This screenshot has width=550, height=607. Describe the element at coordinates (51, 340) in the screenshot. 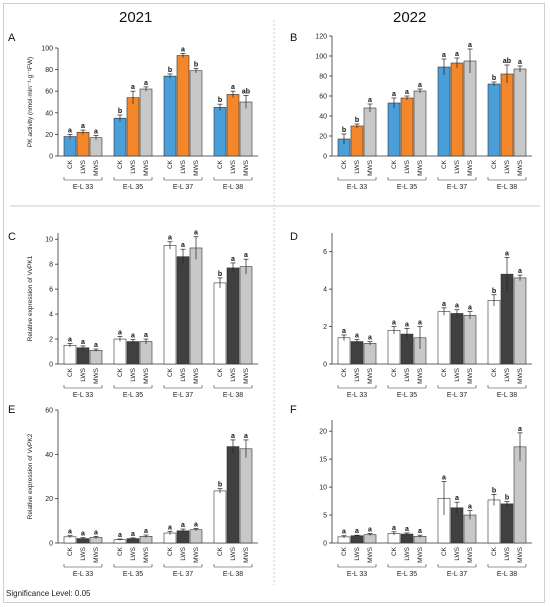

I see `y-tick-label: 2` at that location.